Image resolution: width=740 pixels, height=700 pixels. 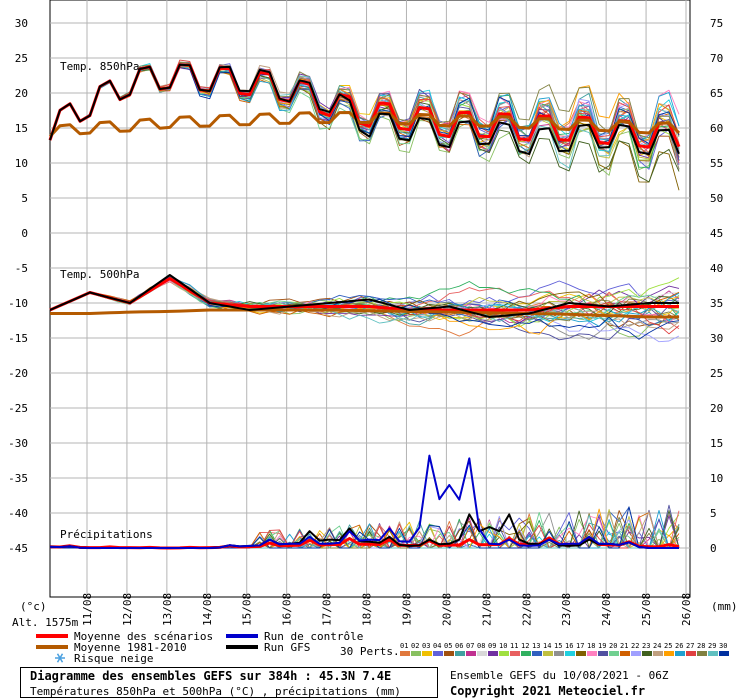 What do you see at coordinates (459, 646) in the screenshot?
I see `pert-number: 06` at bounding box center [459, 646].